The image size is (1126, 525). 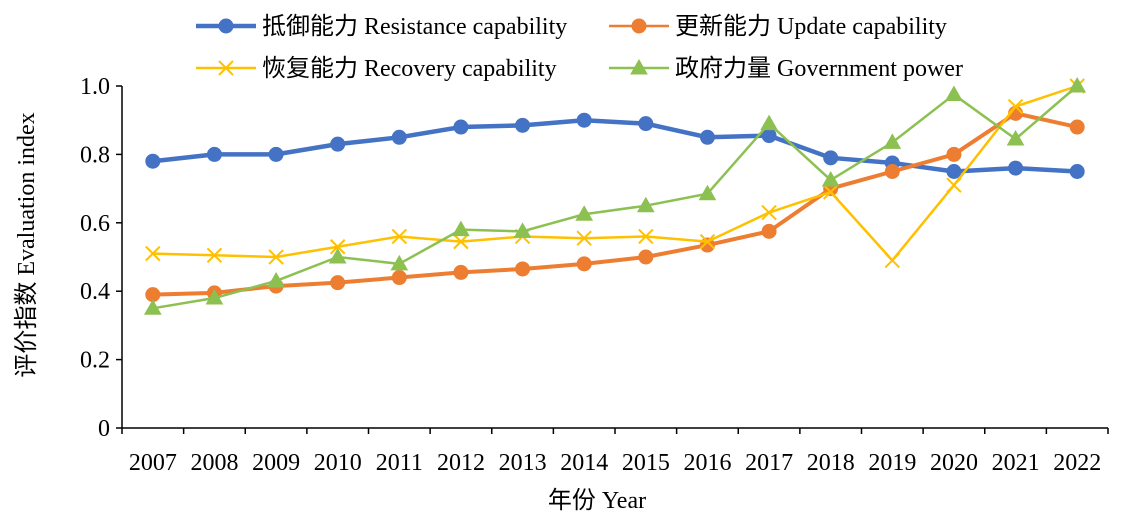 What do you see at coordinates (399, 463) in the screenshot?
I see `x-tick-label: 2011` at bounding box center [399, 463].